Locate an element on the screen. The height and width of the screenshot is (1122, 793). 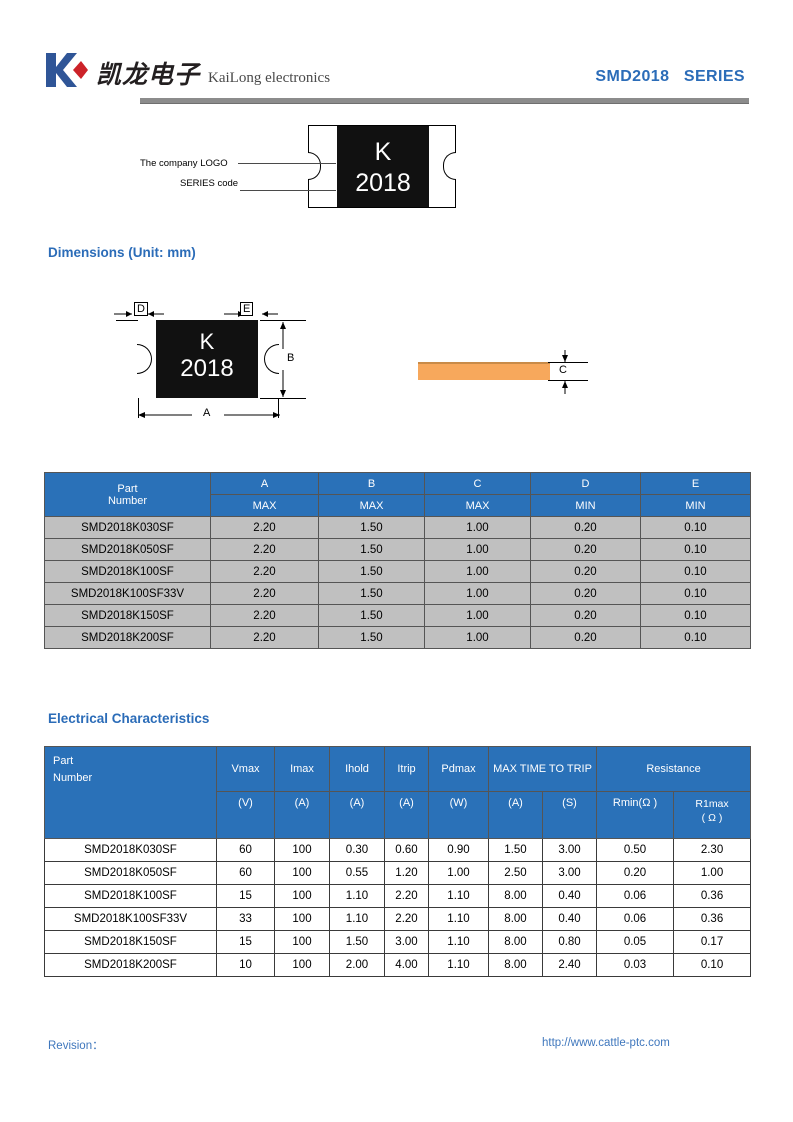
electrical-cell-r1max: 1.00 is located at coordinates (712, 873).